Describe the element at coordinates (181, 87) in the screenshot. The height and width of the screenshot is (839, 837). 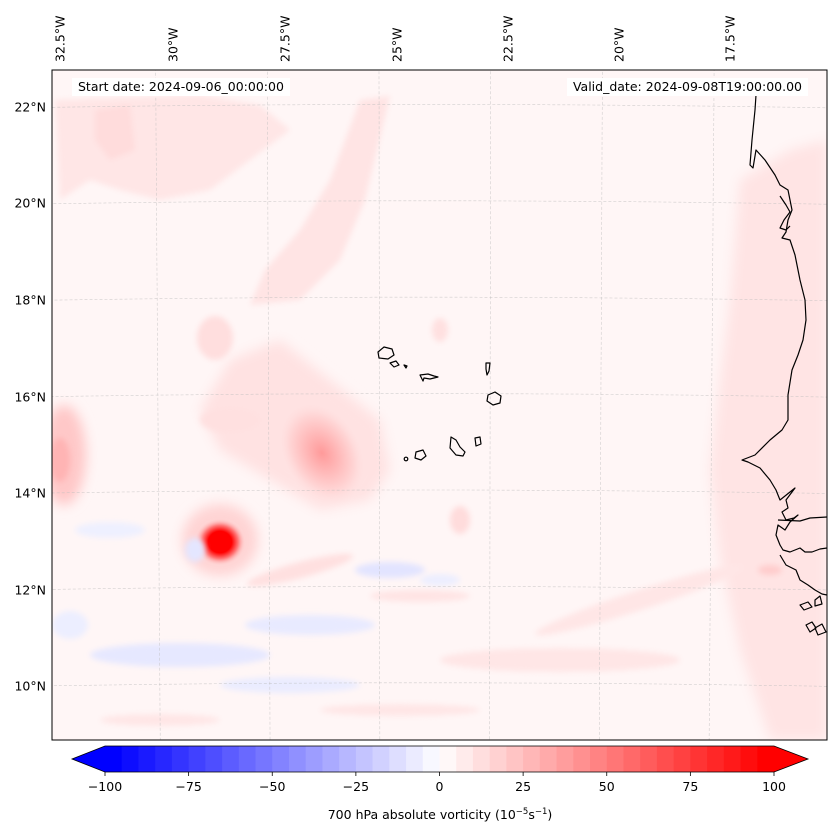
I see `start-date-label: Start date: 2024-09-06_00:00:00` at that location.